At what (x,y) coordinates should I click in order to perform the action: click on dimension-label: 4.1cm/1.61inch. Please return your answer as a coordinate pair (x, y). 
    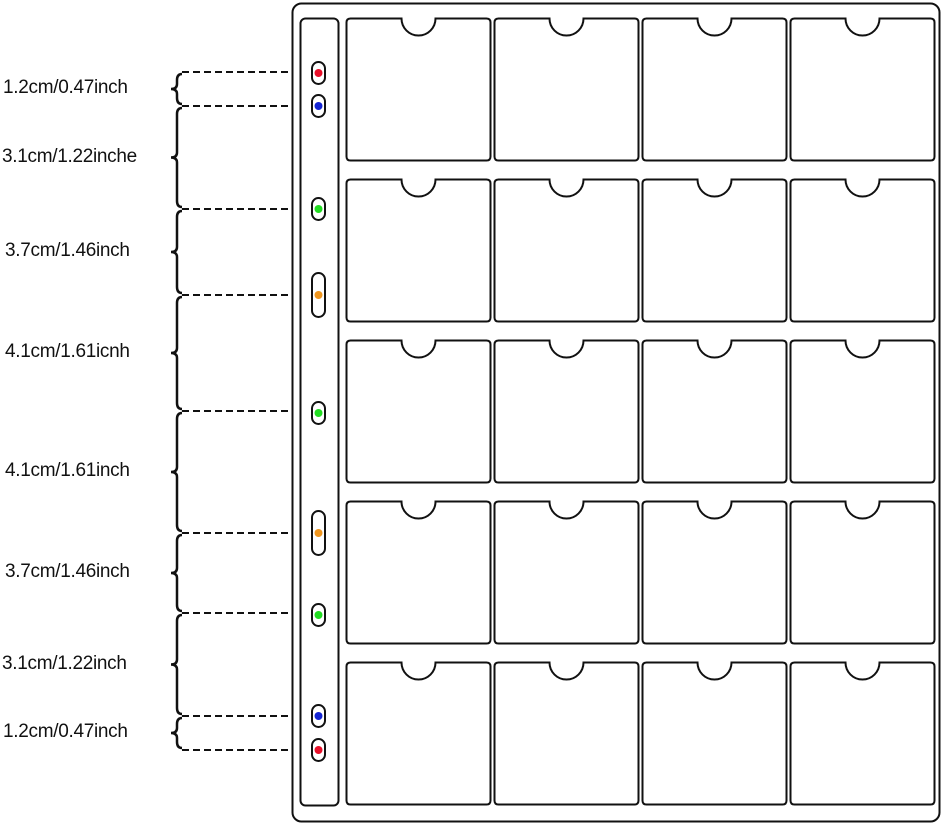
    Looking at the image, I should click on (67, 470).